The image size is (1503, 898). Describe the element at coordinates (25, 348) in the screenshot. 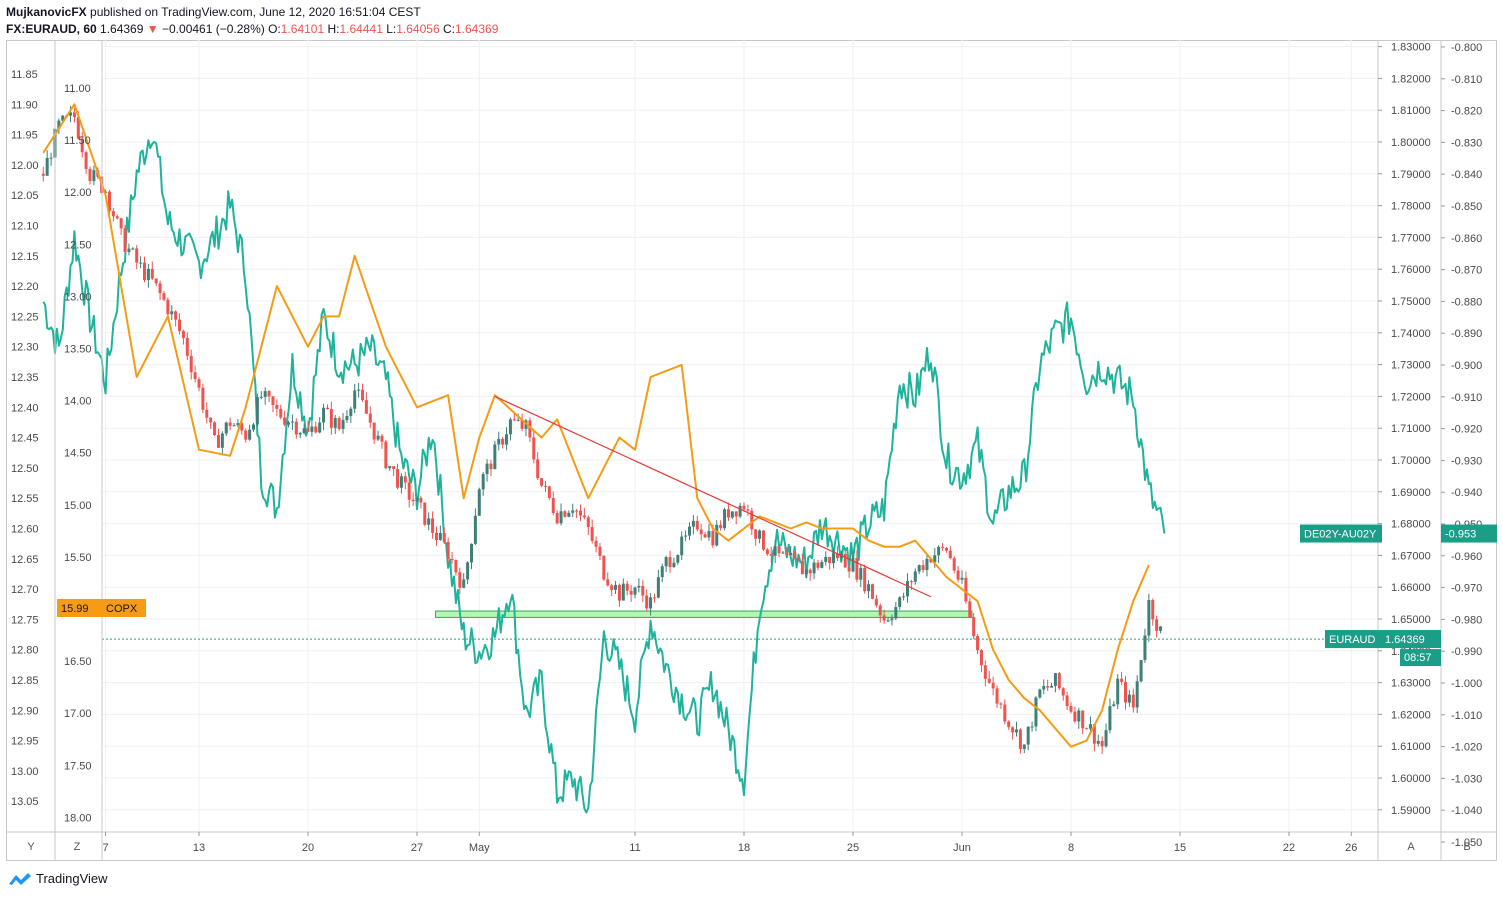

I see `left-outer-tick: 12.30` at that location.